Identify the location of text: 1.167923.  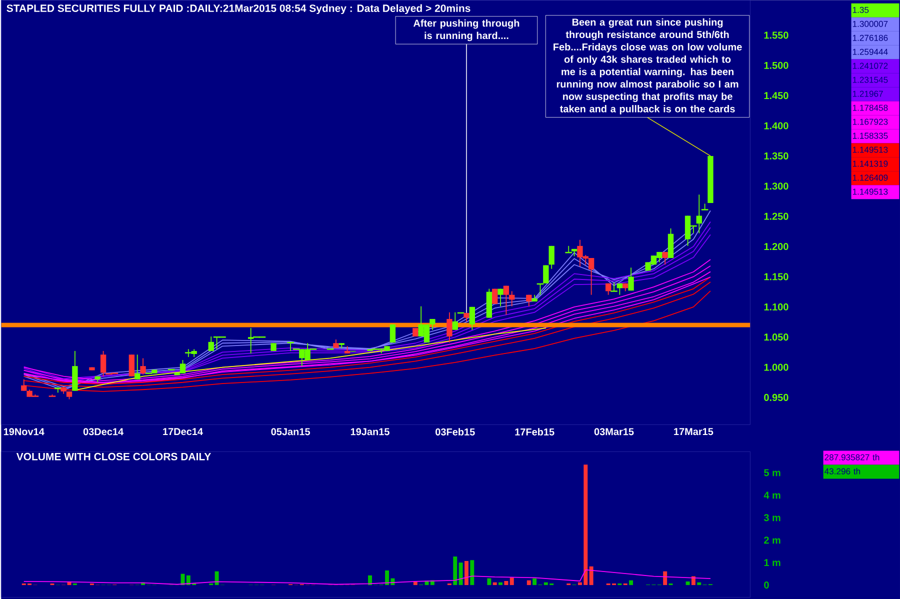
(870, 121).